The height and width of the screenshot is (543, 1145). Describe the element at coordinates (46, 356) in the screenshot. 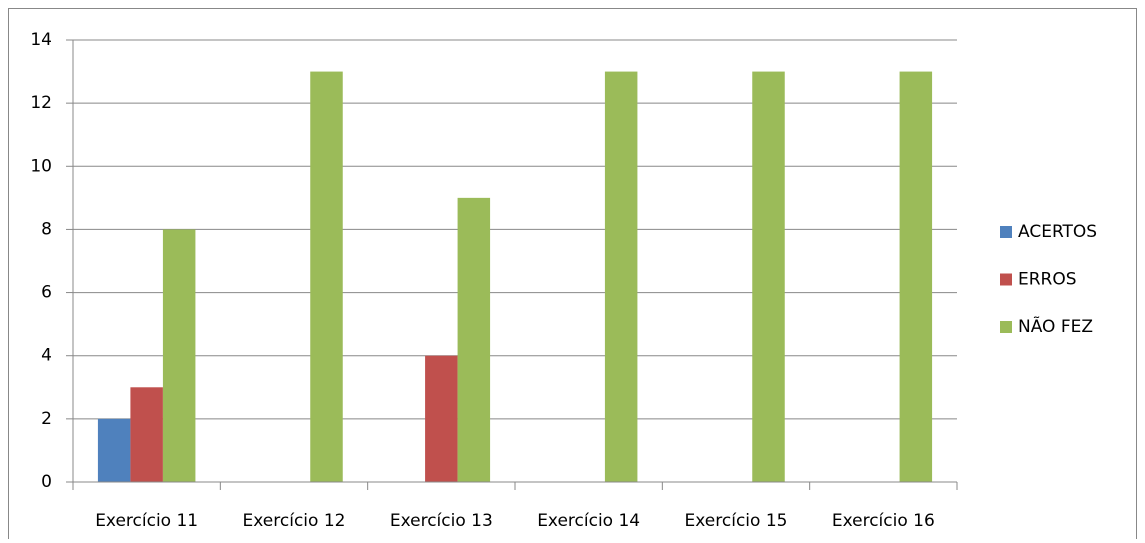

I see `y-tick-label: 4` at that location.